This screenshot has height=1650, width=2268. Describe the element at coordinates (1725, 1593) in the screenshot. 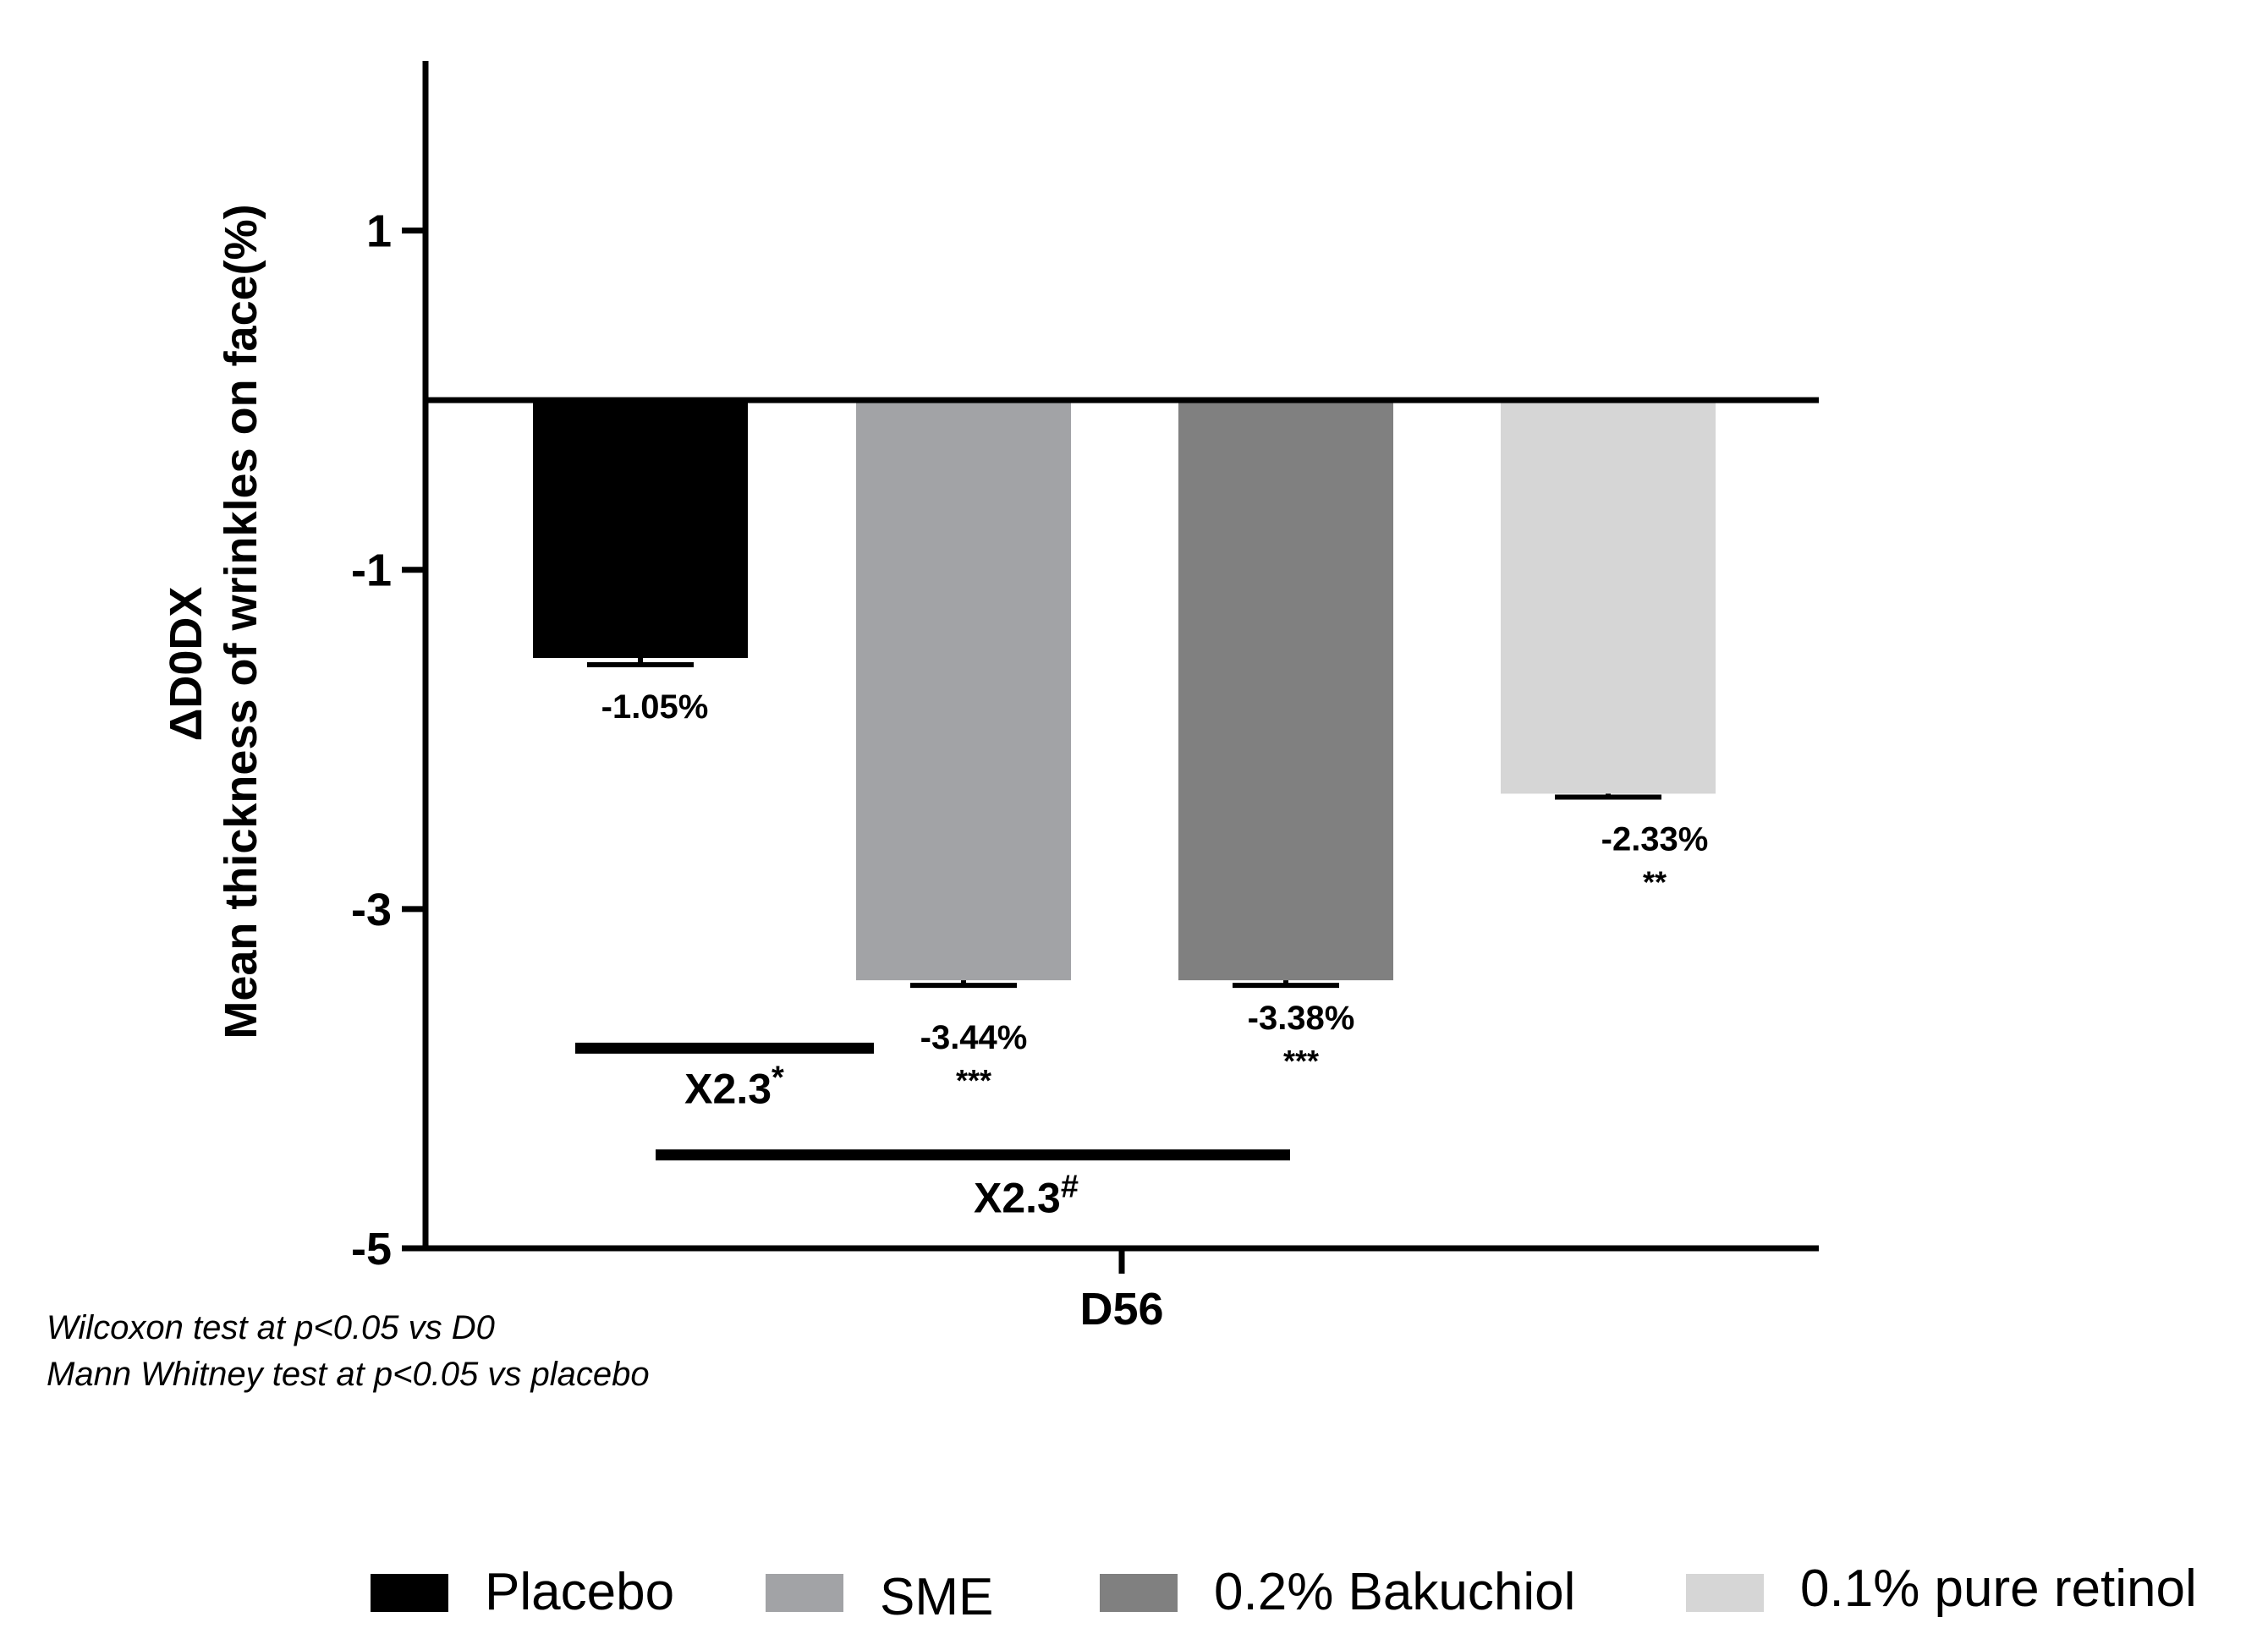

I see `legend-swatch-retinol` at that location.